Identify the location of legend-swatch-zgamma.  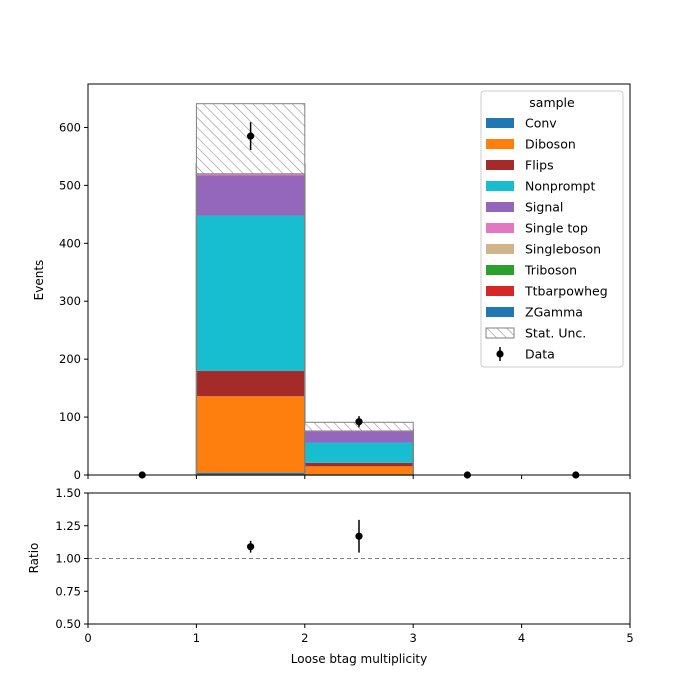
(500, 312).